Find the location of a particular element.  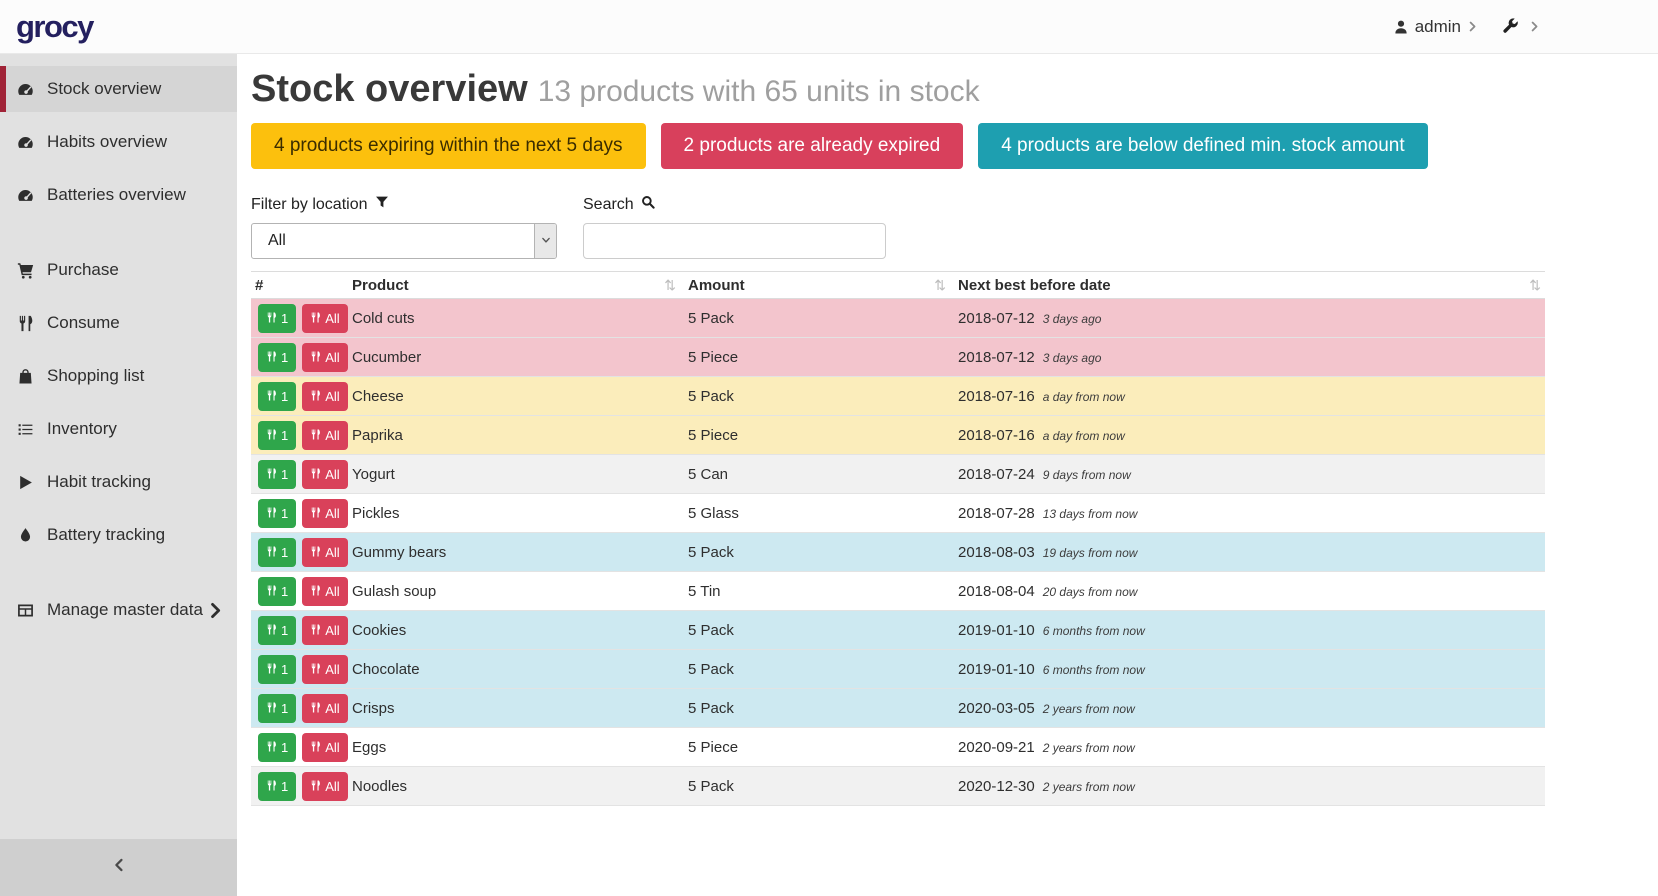

amount-value: 5 Tin is located at coordinates (704, 591).